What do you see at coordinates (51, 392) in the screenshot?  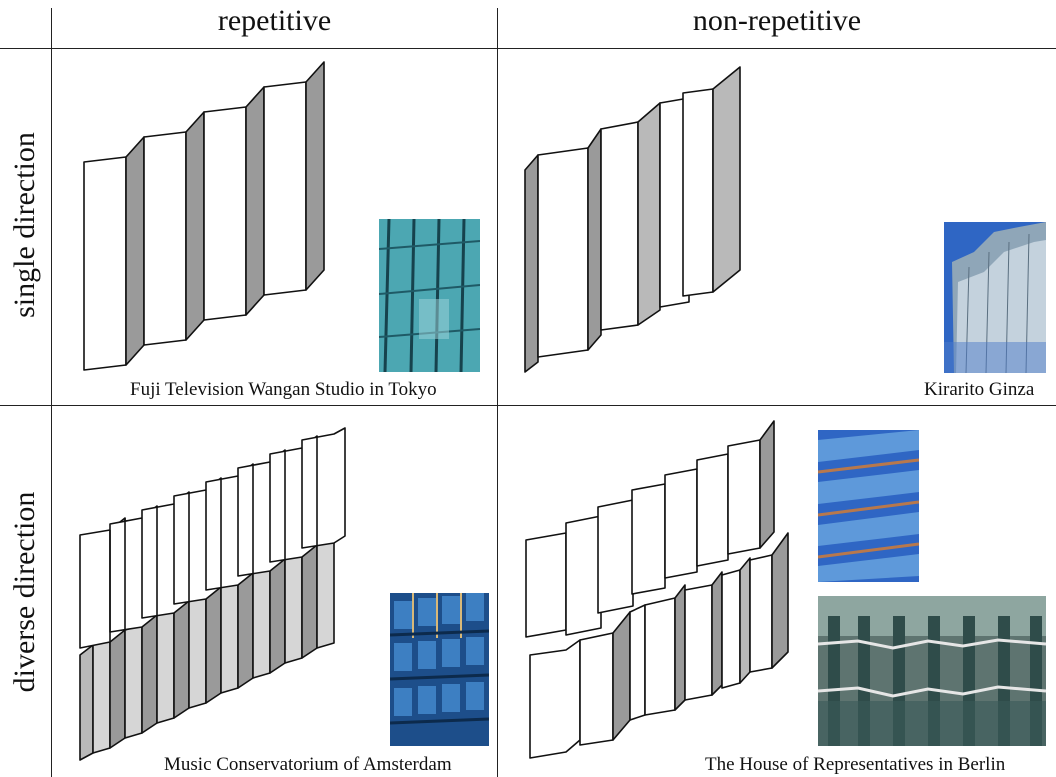 I see `grid-line-left` at bounding box center [51, 392].